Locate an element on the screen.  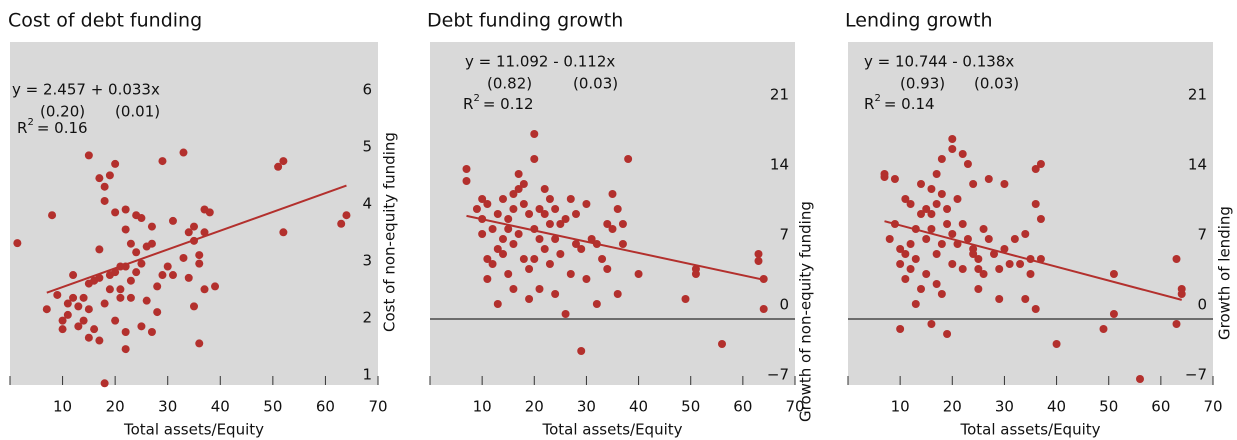
r-squared: R2 = 0.14 is located at coordinates (899, 103).